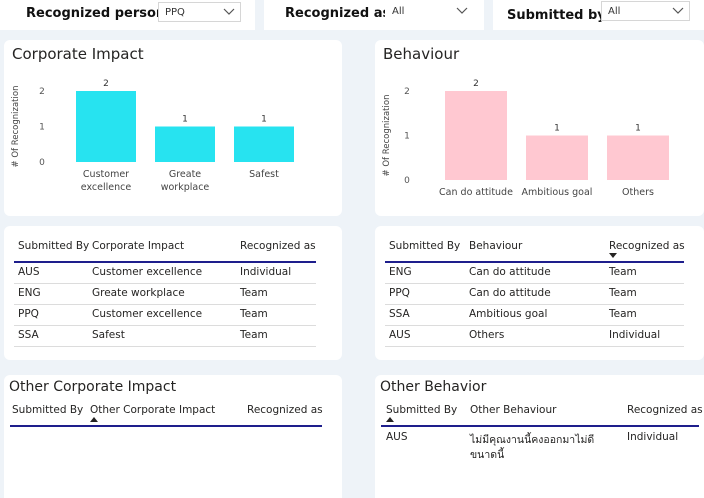 The width and height of the screenshot is (704, 498). What do you see at coordinates (138, 293) in the screenshot?
I see `cell-corporate-impact: Greate workplace` at bounding box center [138, 293].